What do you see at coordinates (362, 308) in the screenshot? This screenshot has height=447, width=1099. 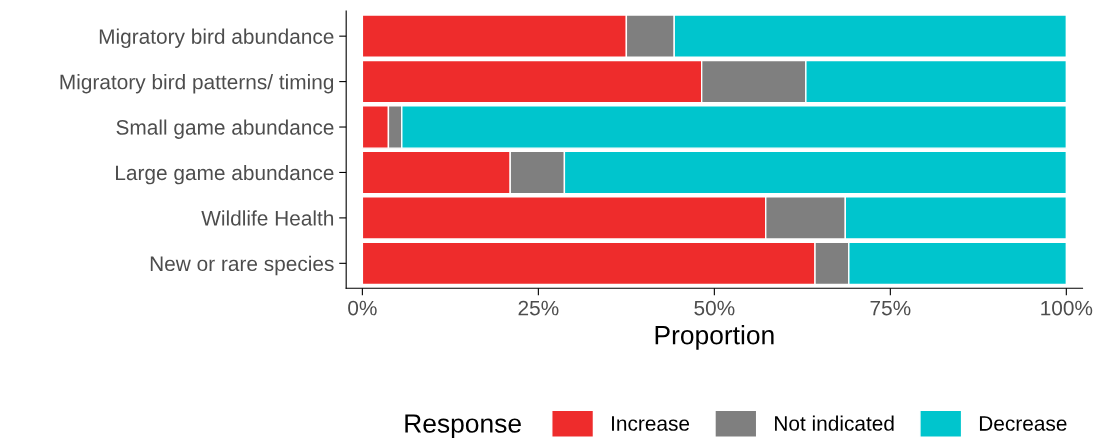 I see `x-tick-label: 0%` at bounding box center [362, 308].